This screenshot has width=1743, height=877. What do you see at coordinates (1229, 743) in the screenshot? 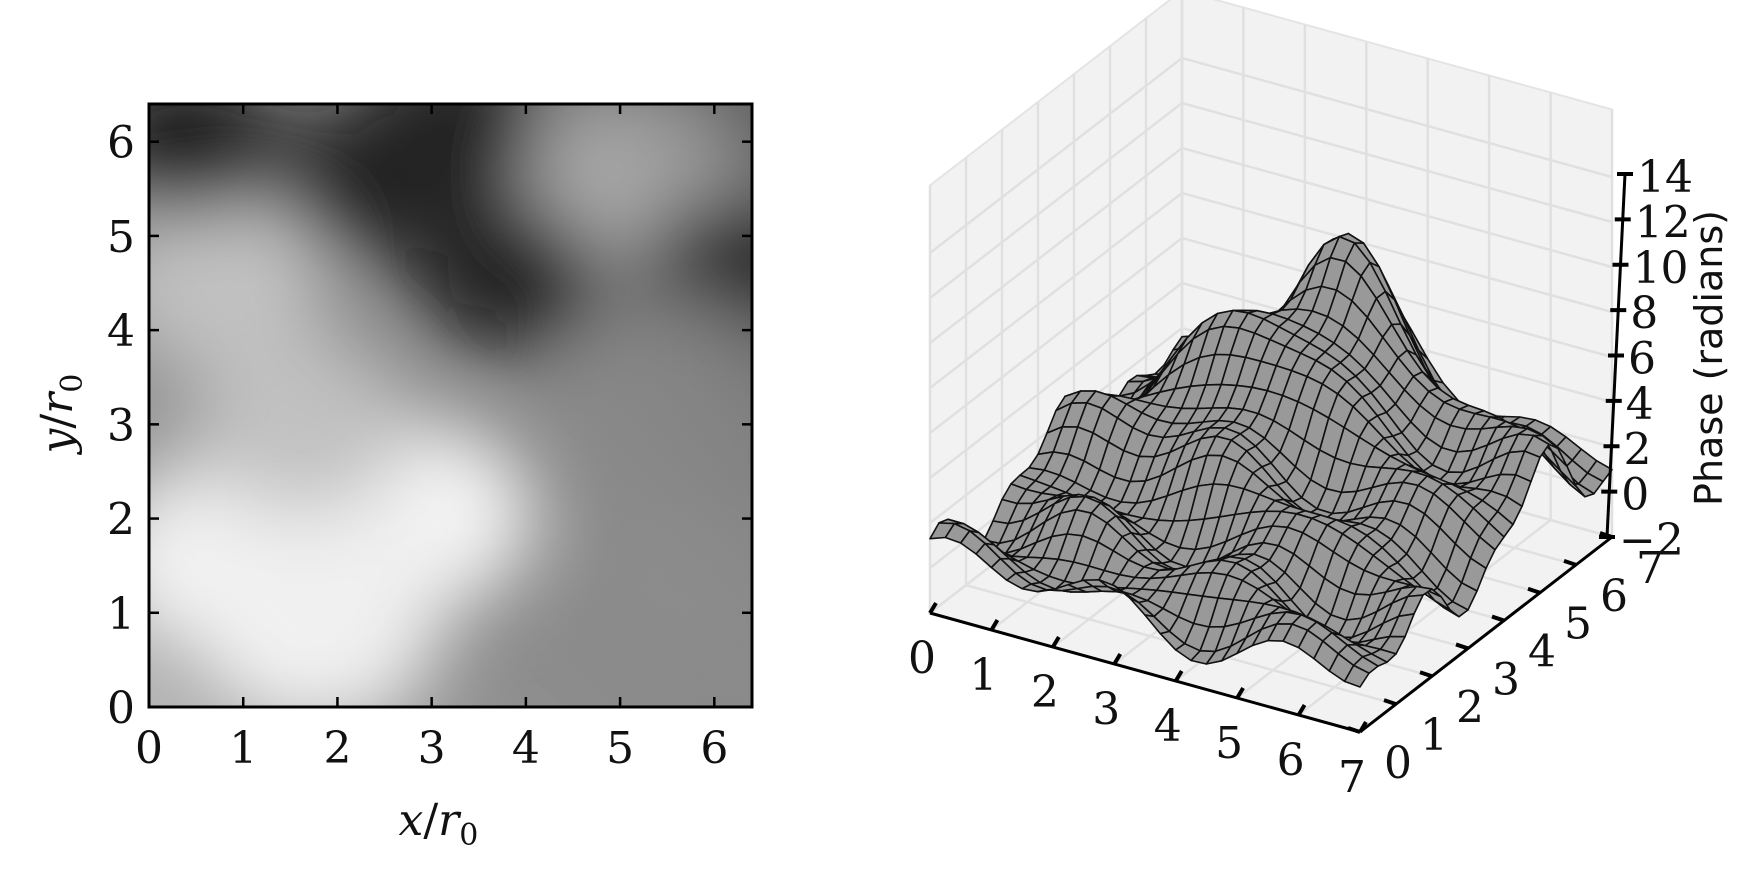
I see `x3d-tick-label: 5` at bounding box center [1229, 743].